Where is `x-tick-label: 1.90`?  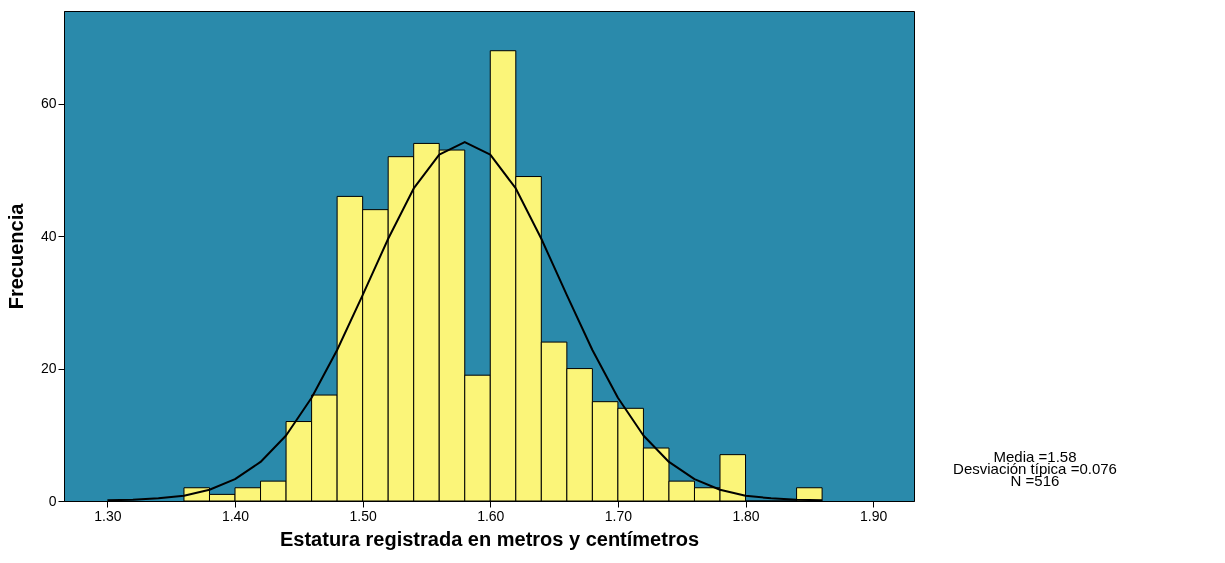
x-tick-label: 1.90 is located at coordinates (874, 515).